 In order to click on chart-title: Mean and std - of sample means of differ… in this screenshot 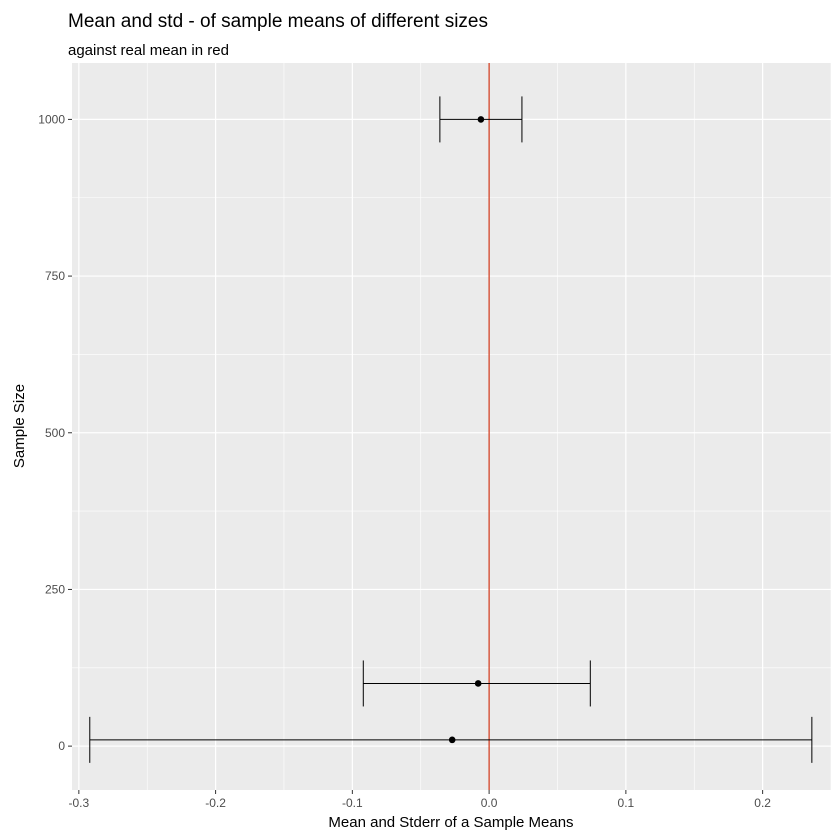, I will do `click(278, 21)`.